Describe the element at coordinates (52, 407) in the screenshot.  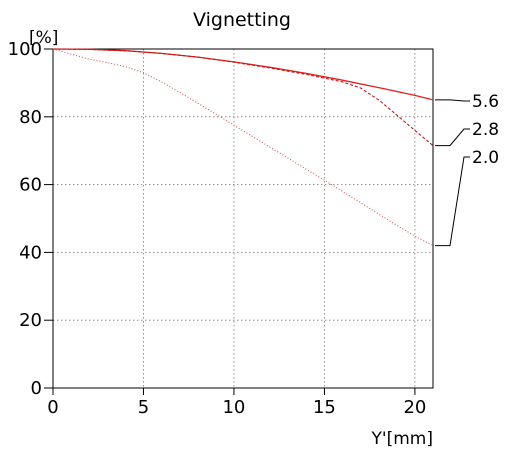
I see `x-tick-label: 0` at that location.